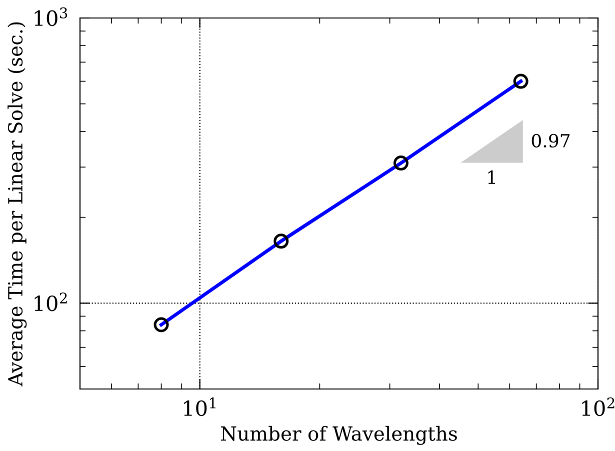  Describe the element at coordinates (17, 204) in the screenshot. I see `y-axis-title: Average Time per Linear Solve (sec.)` at that location.